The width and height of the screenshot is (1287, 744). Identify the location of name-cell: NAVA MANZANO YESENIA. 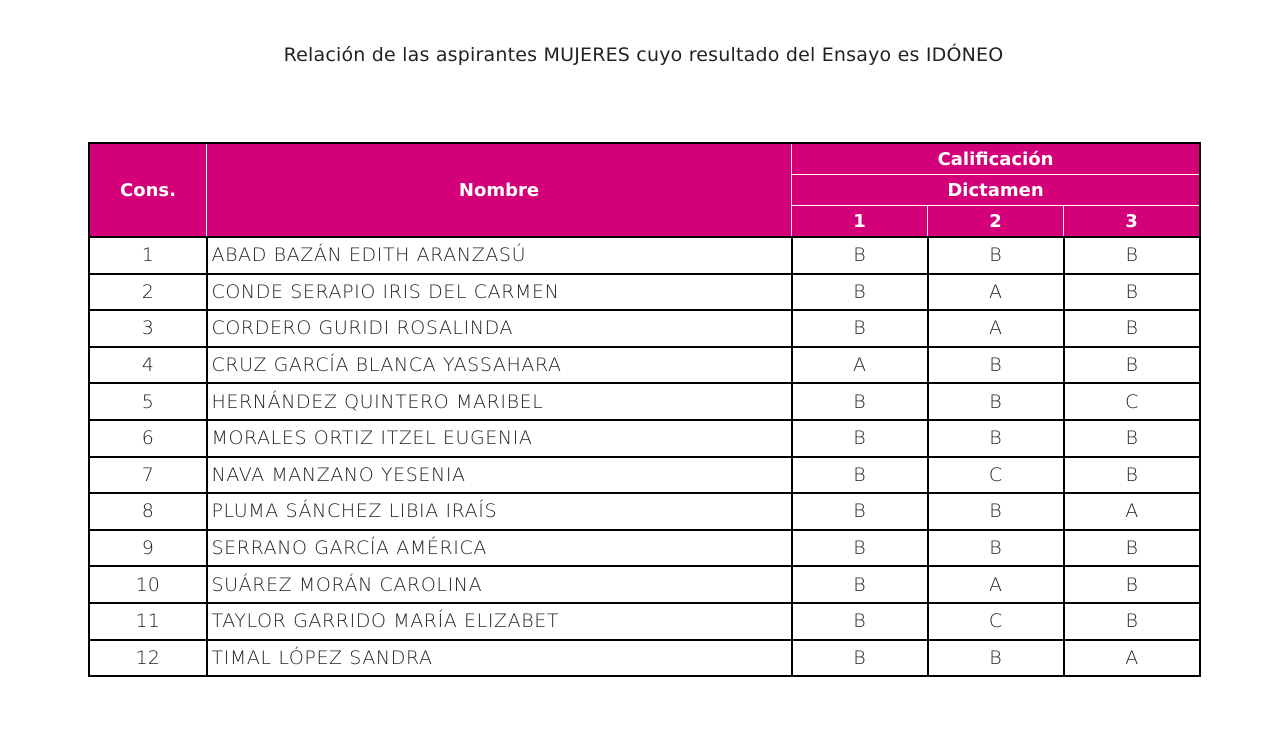
(499, 475).